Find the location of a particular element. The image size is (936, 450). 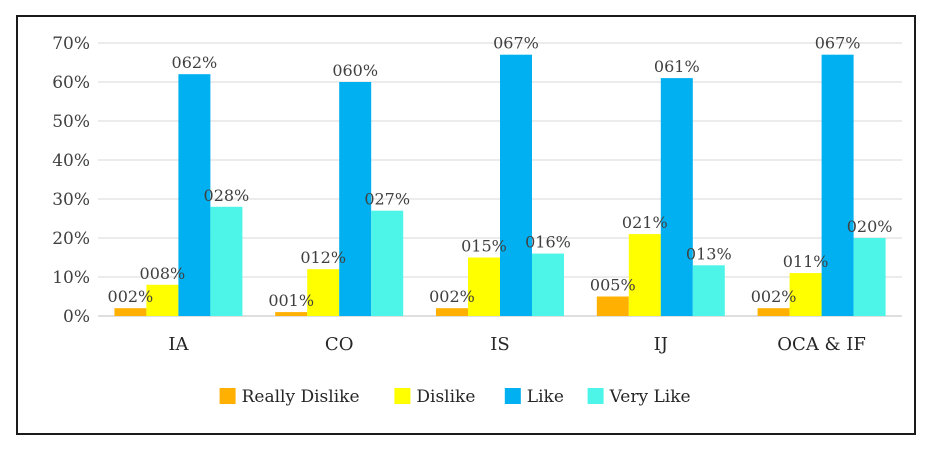

data-label: 001% is located at coordinates (291, 300).